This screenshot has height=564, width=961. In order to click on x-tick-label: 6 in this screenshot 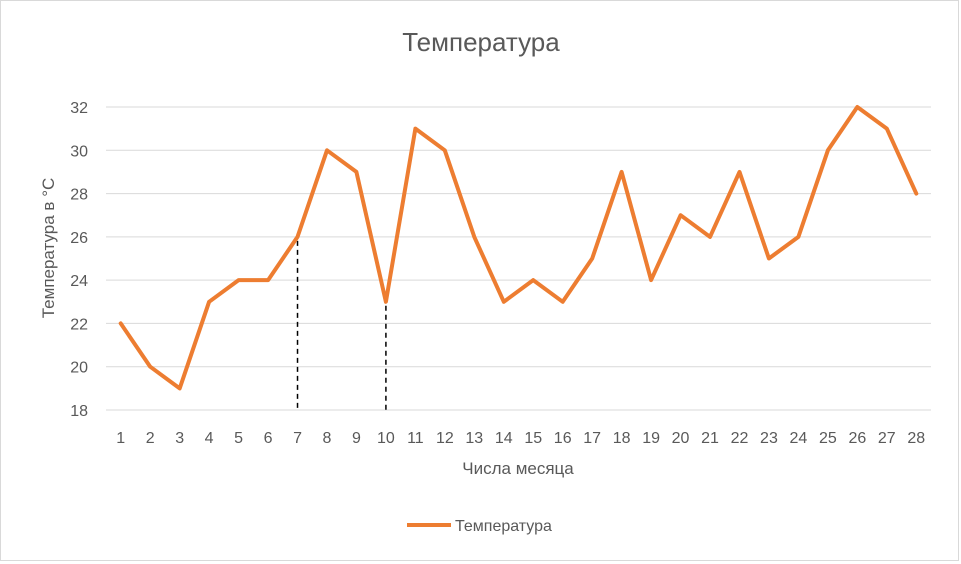, I will do `click(268, 438)`.